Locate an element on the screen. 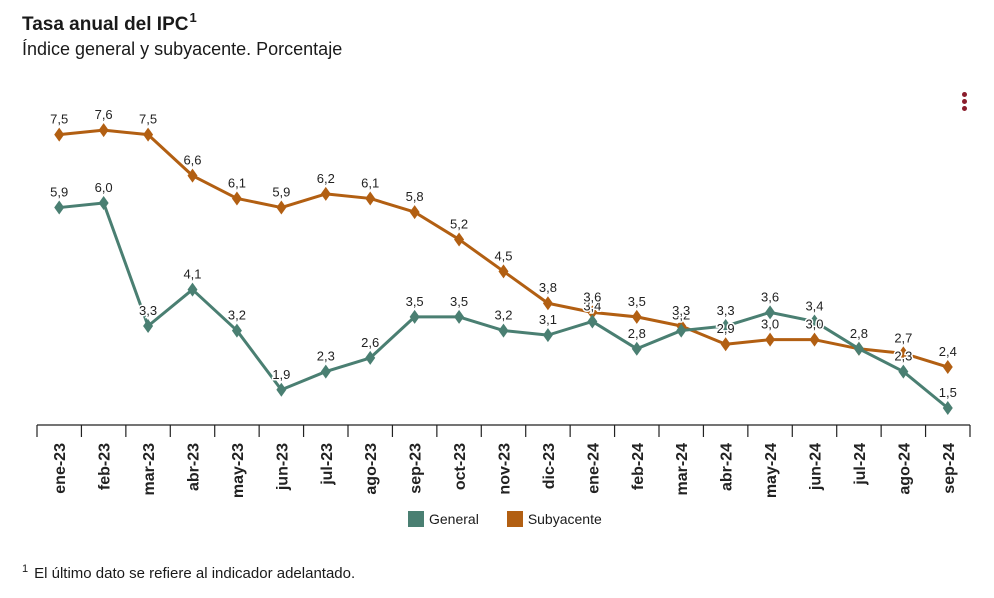  data-label-general: 5,9 is located at coordinates (59, 192).